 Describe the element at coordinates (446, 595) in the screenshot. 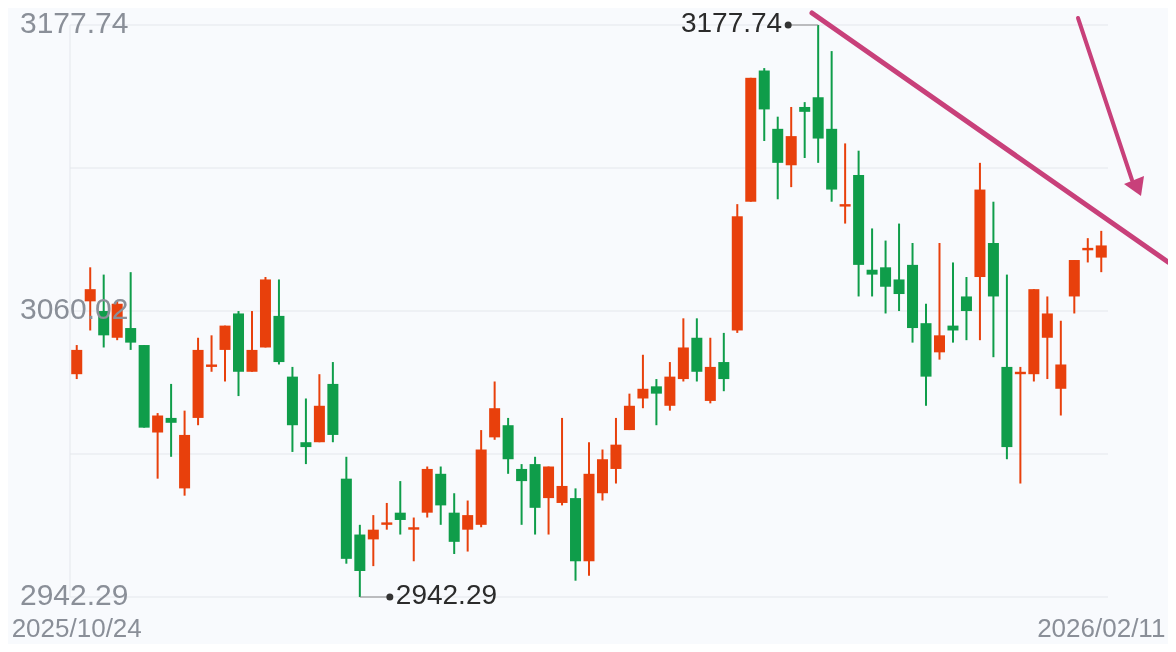

I see `annotation: 2942.29` at that location.